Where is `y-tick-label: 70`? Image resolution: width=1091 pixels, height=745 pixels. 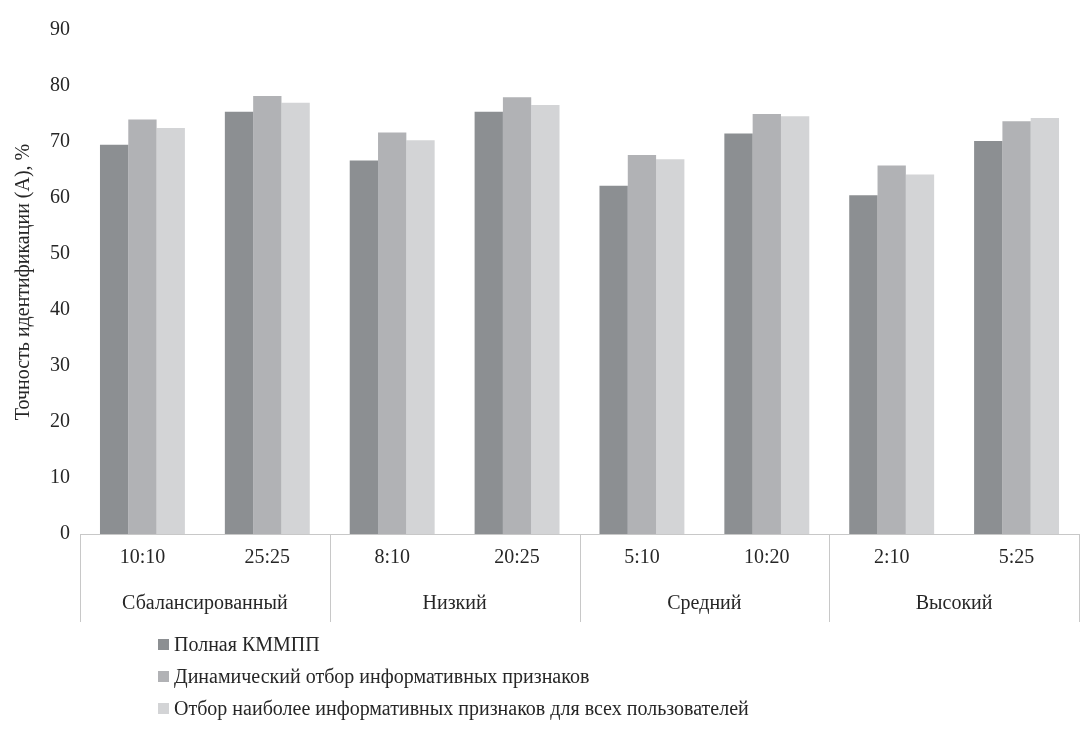
y-tick-label: 70 is located at coordinates (60, 140).